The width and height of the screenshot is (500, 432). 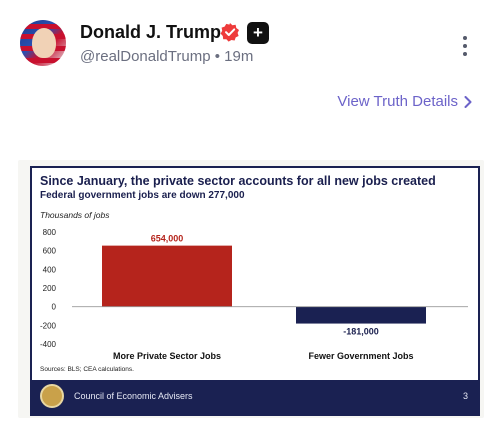 What do you see at coordinates (48, 344) in the screenshot?
I see `y-tick-label: -400` at bounding box center [48, 344].